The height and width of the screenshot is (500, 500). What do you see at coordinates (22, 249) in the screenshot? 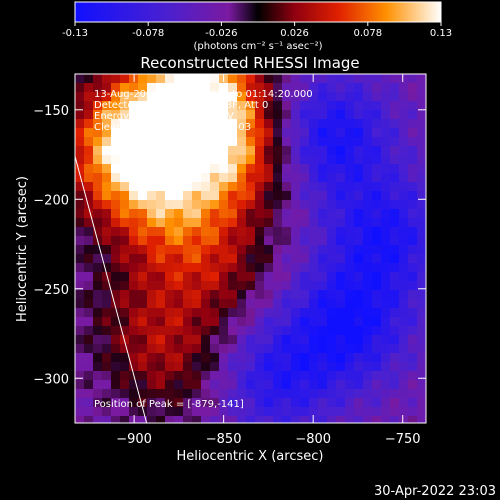
I see `y-axis-label: Heliocentric Y (arcsec)` at bounding box center [22, 249].